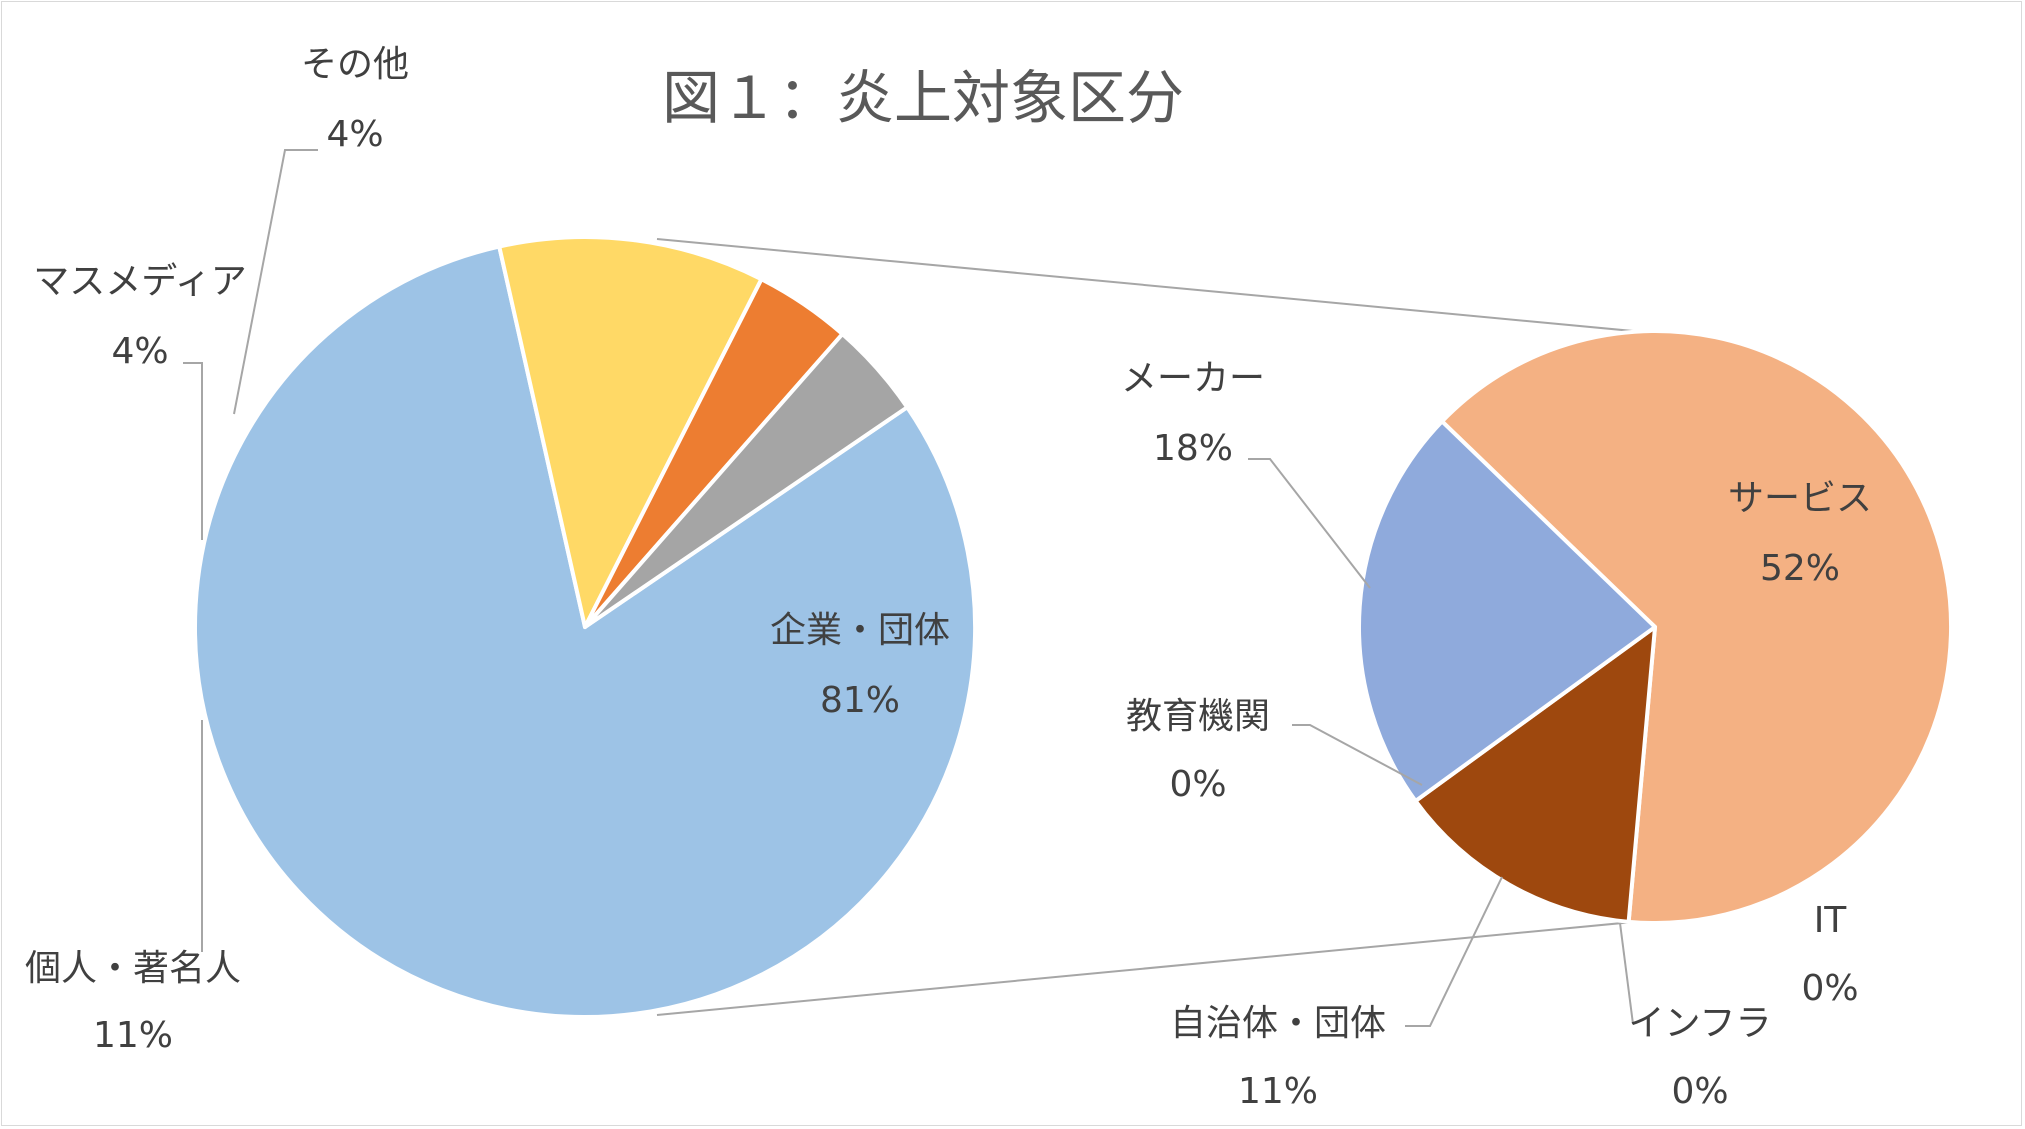 Image resolution: width=2025 pixels, height=1129 pixels. What do you see at coordinates (133, 1035) in the screenshot?
I see `label-value-individual: 11%` at bounding box center [133, 1035].